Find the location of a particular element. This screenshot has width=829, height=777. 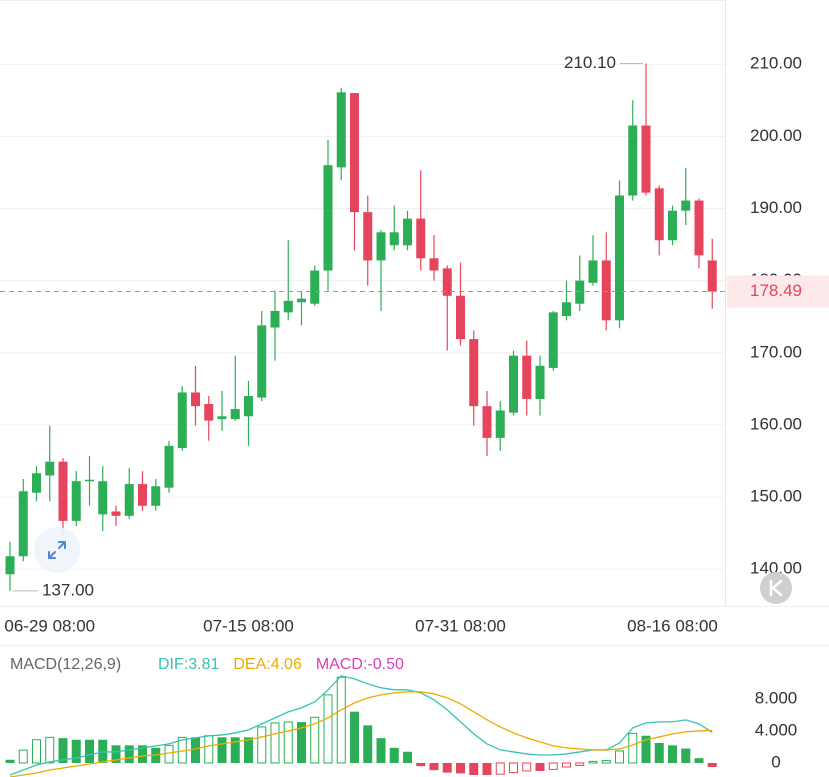

legend-entry: DEA:4.06 is located at coordinates (267, 664).